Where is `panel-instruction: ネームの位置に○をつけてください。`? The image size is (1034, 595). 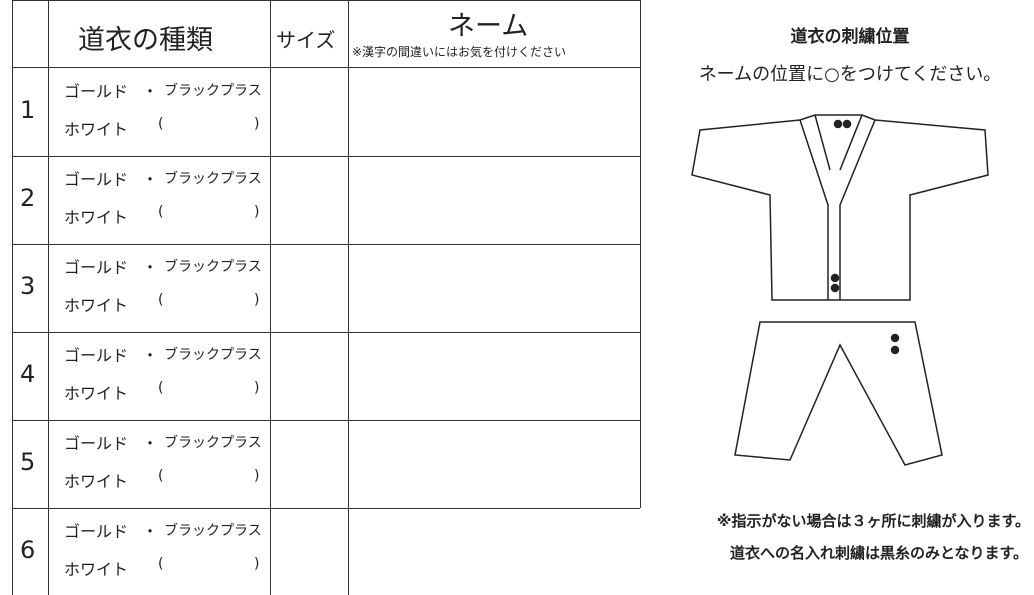
panel-instruction: ネームの位置に○をつけてください。 is located at coordinates (850, 74).